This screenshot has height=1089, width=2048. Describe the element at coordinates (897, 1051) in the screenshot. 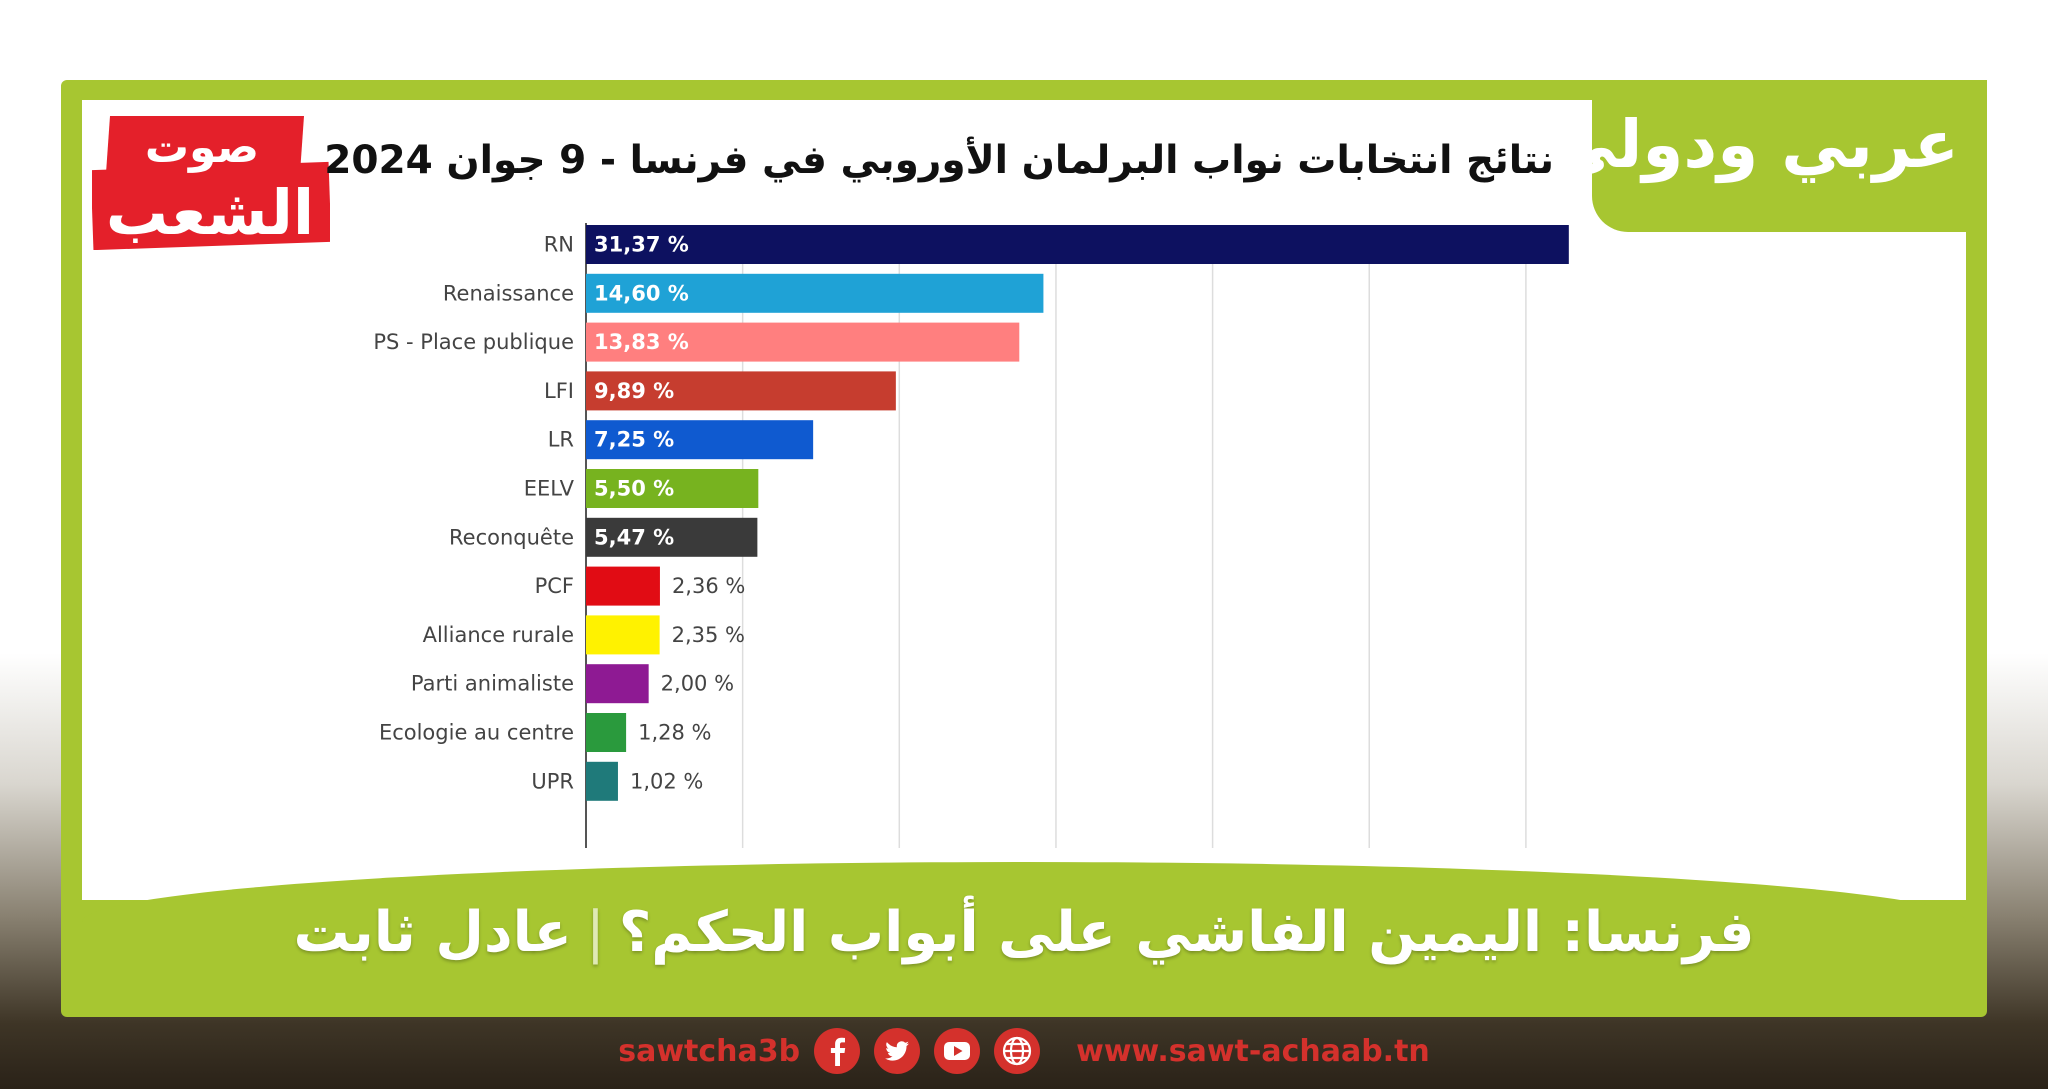

I see `twitter-icon` at that location.